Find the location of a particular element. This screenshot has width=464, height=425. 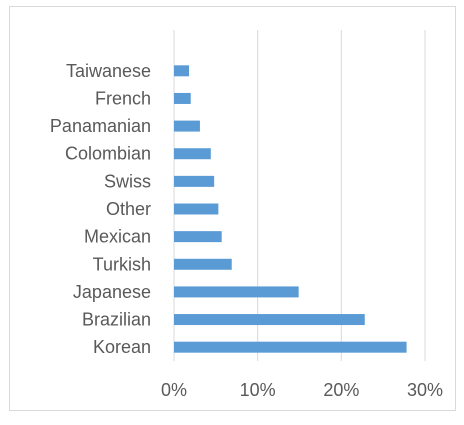

bar-mexican is located at coordinates (198, 237).